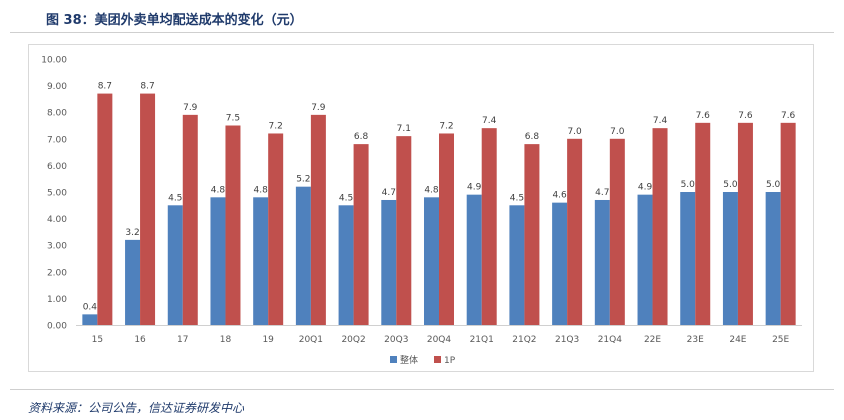 Image resolution: width=844 pixels, height=420 pixels. I want to click on y-tick-label: 9.00, so click(57, 87).